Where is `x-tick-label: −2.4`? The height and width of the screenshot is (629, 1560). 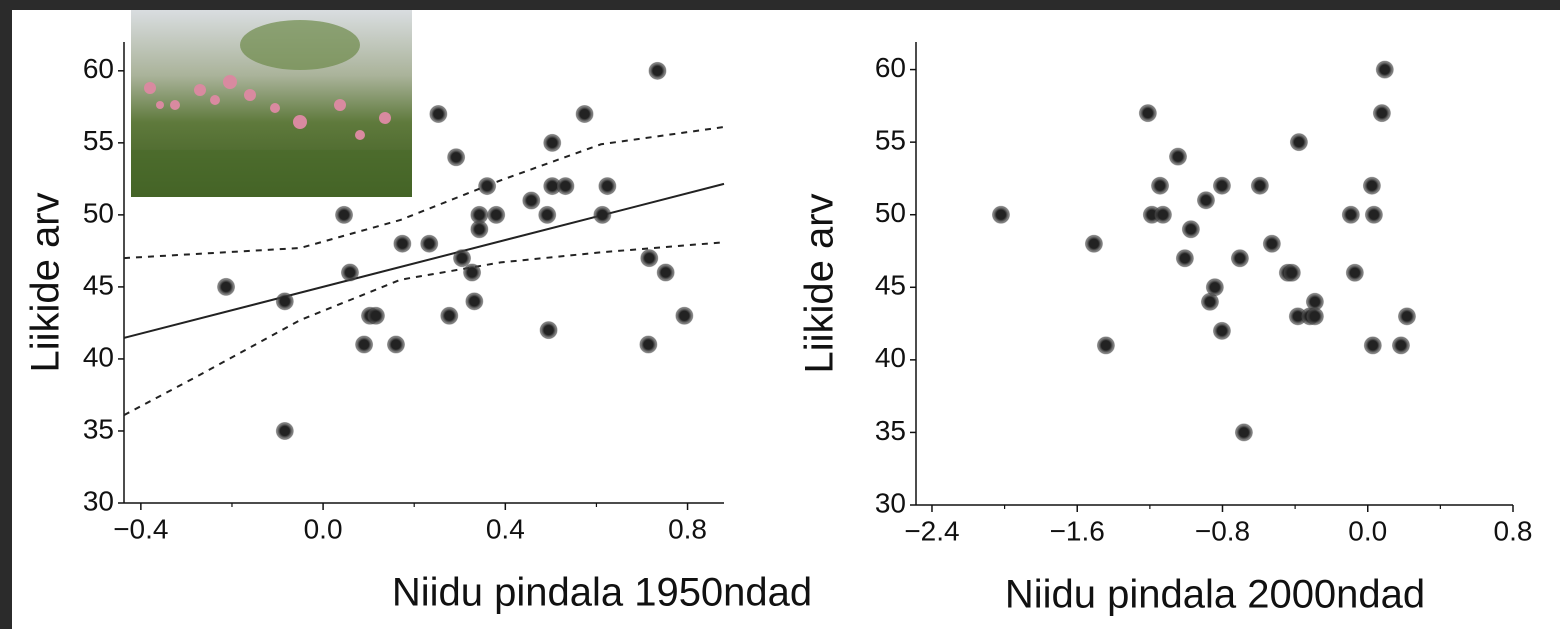 x-tick-label: −2.4 is located at coordinates (931, 530).